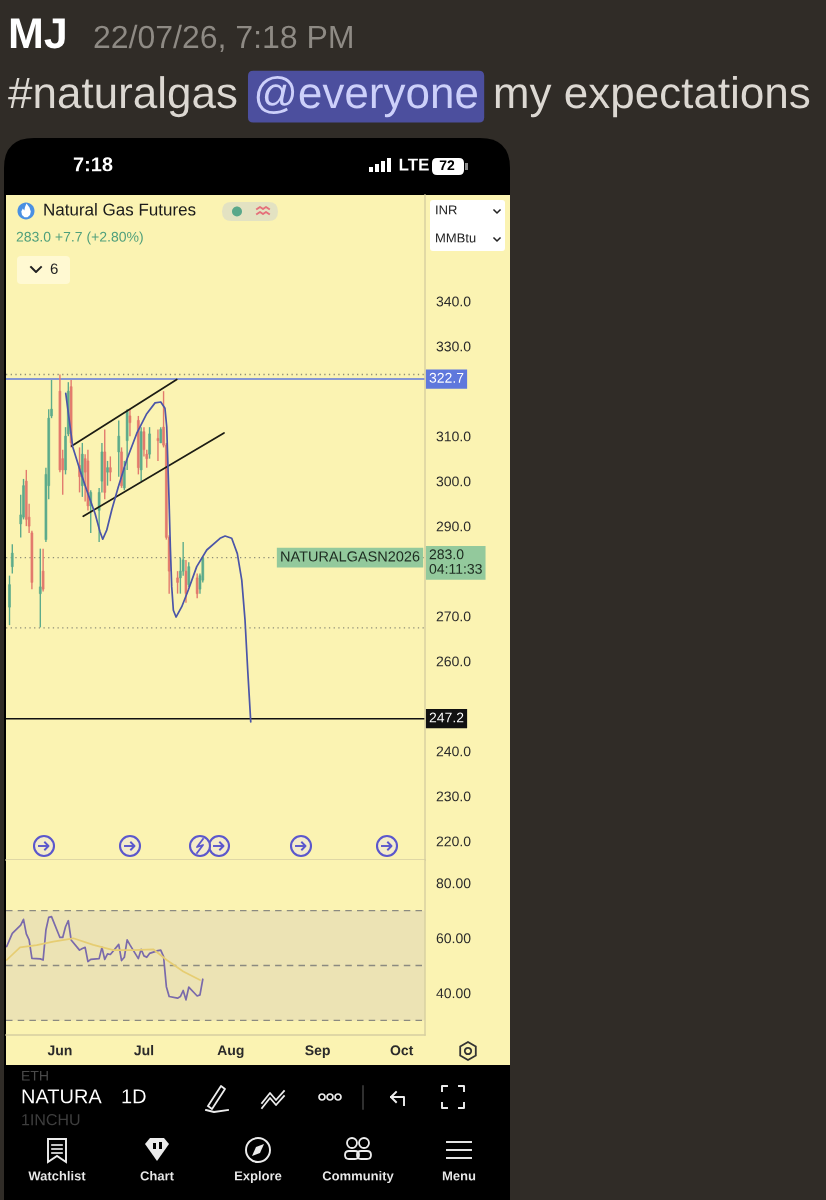 The height and width of the screenshot is (1200, 826). What do you see at coordinates (79, 238) in the screenshot?
I see `text: 283.0 +7.7 (+2.80%)` at bounding box center [79, 238].